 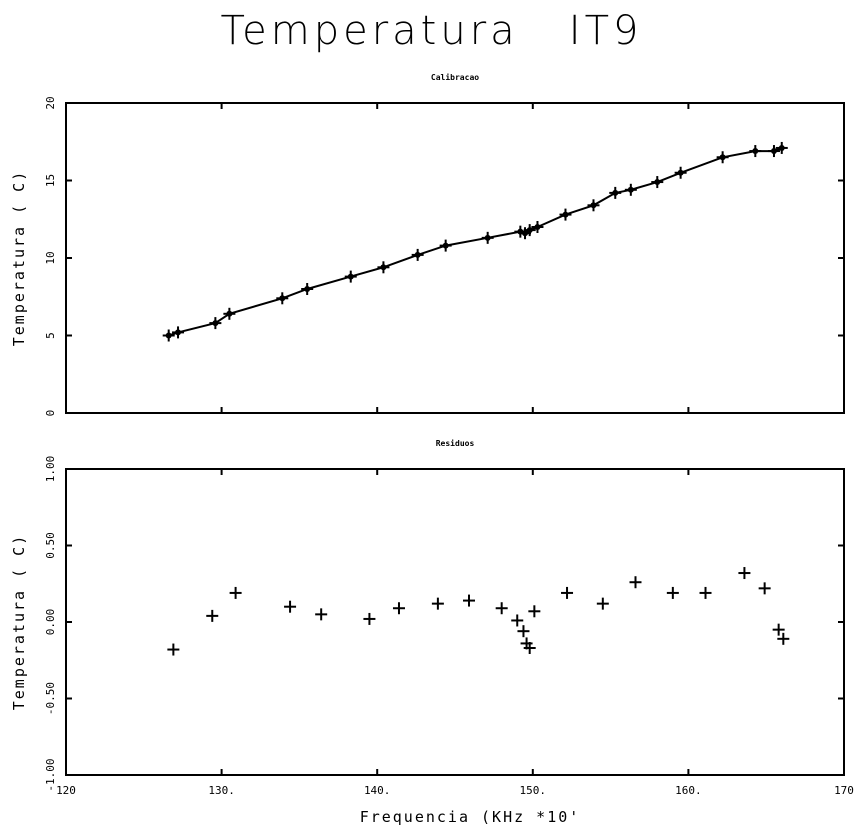 What do you see at coordinates (688, 790) in the screenshot?
I see `x-tick-label: 160.` at bounding box center [688, 790].